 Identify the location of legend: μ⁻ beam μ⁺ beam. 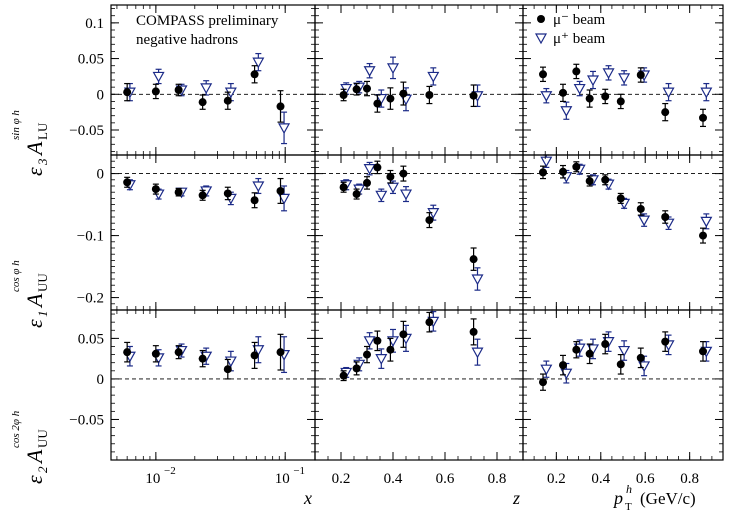
(570, 29).